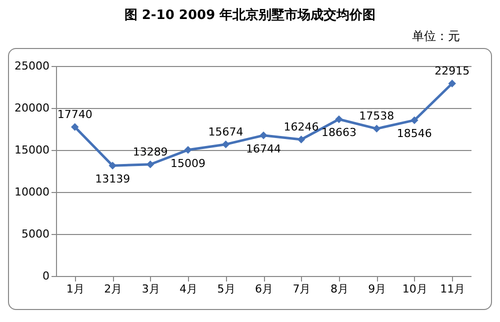 This screenshot has width=500, height=322. I want to click on x-tick-label: 1月, so click(75, 289).